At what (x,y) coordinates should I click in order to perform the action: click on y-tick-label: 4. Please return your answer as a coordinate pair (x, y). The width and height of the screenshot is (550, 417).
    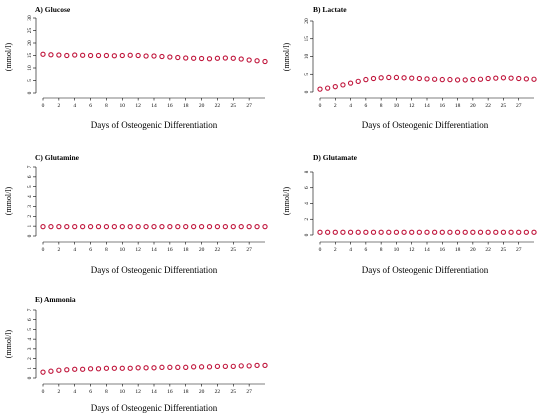
    Looking at the image, I should click on (30, 339).